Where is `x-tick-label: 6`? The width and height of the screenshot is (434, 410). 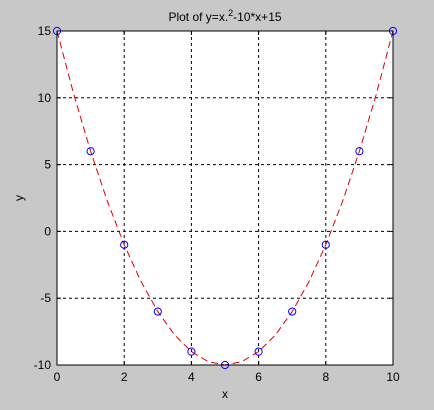
x-tick-label: 6 is located at coordinates (258, 377).